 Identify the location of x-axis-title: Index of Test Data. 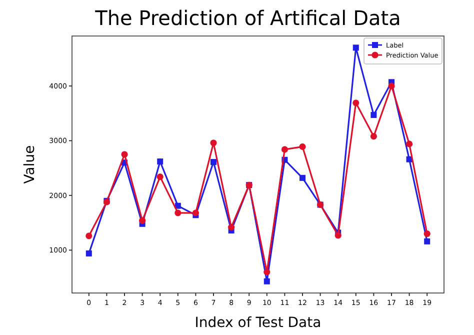
(258, 323).